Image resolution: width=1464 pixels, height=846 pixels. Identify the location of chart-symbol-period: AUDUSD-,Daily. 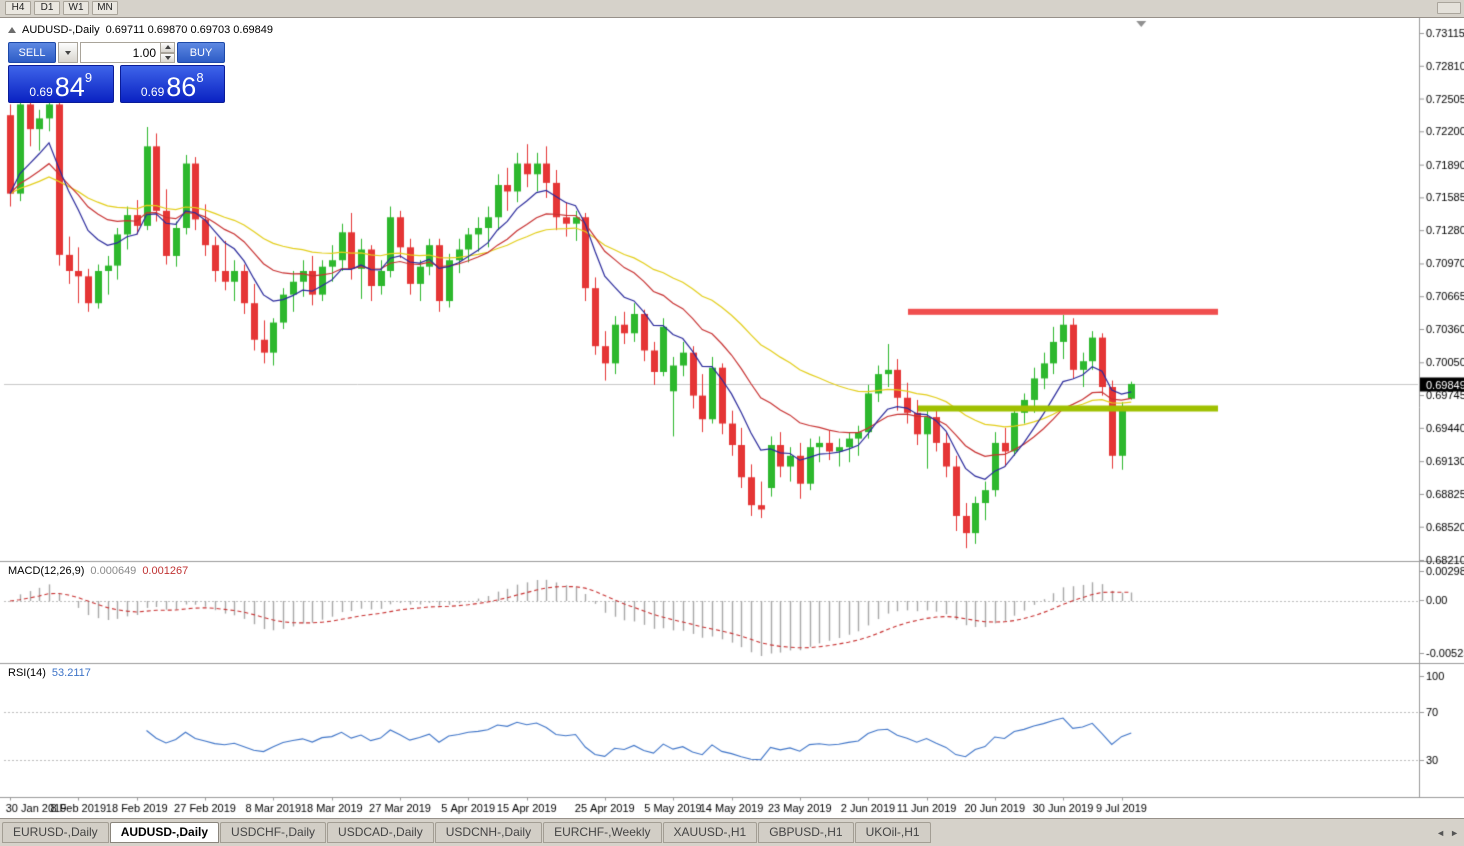
(61, 30).